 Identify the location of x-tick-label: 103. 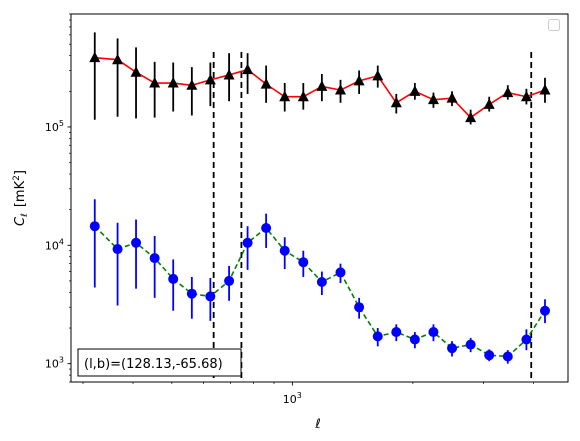
(292, 398).